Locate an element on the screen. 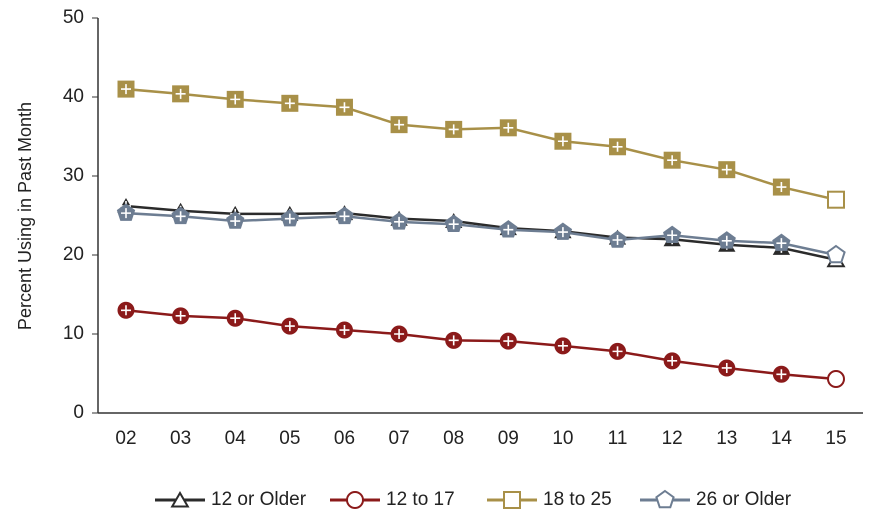  y-tick-label: 30 is located at coordinates (73, 175).